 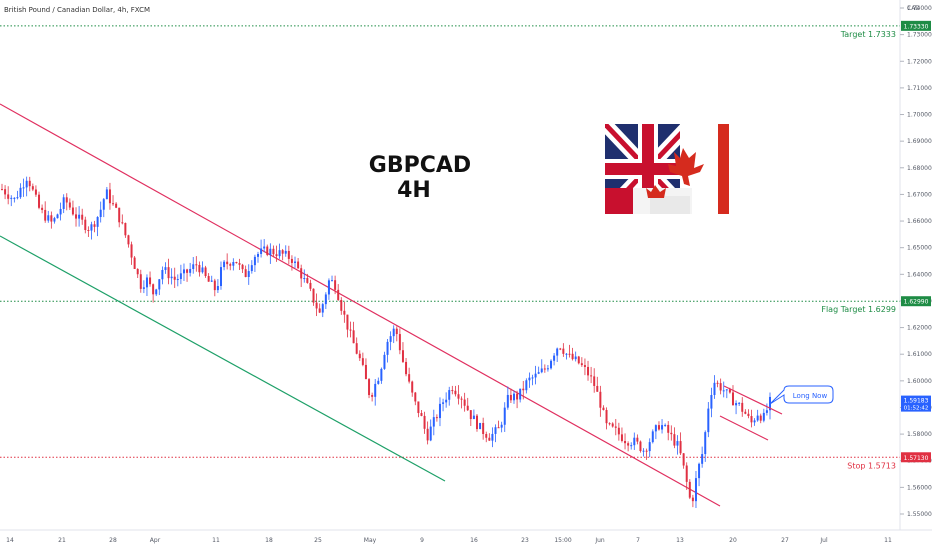 I want to click on flag-target-label: Flag Target 1.6299, so click(x=858, y=309).